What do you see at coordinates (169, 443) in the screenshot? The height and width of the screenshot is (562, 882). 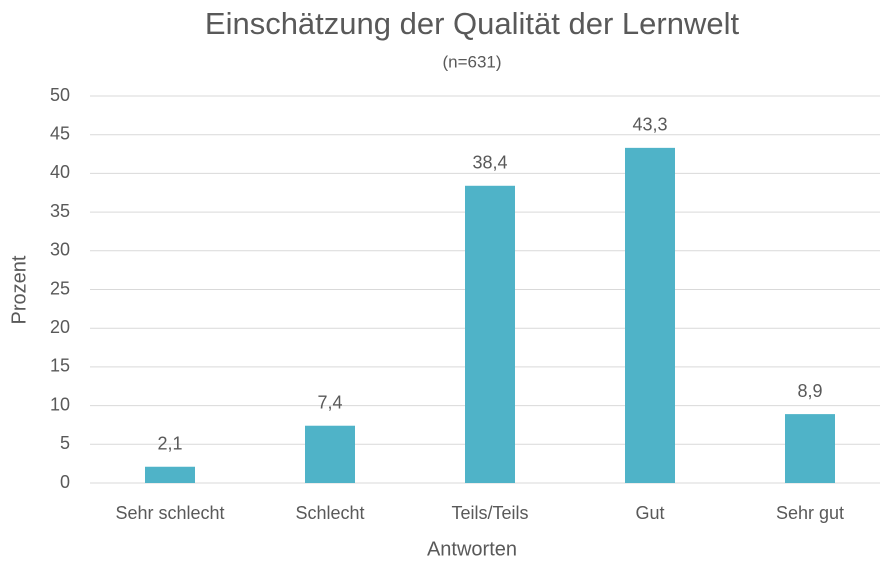 I see `value-label: 2,1` at bounding box center [169, 443].